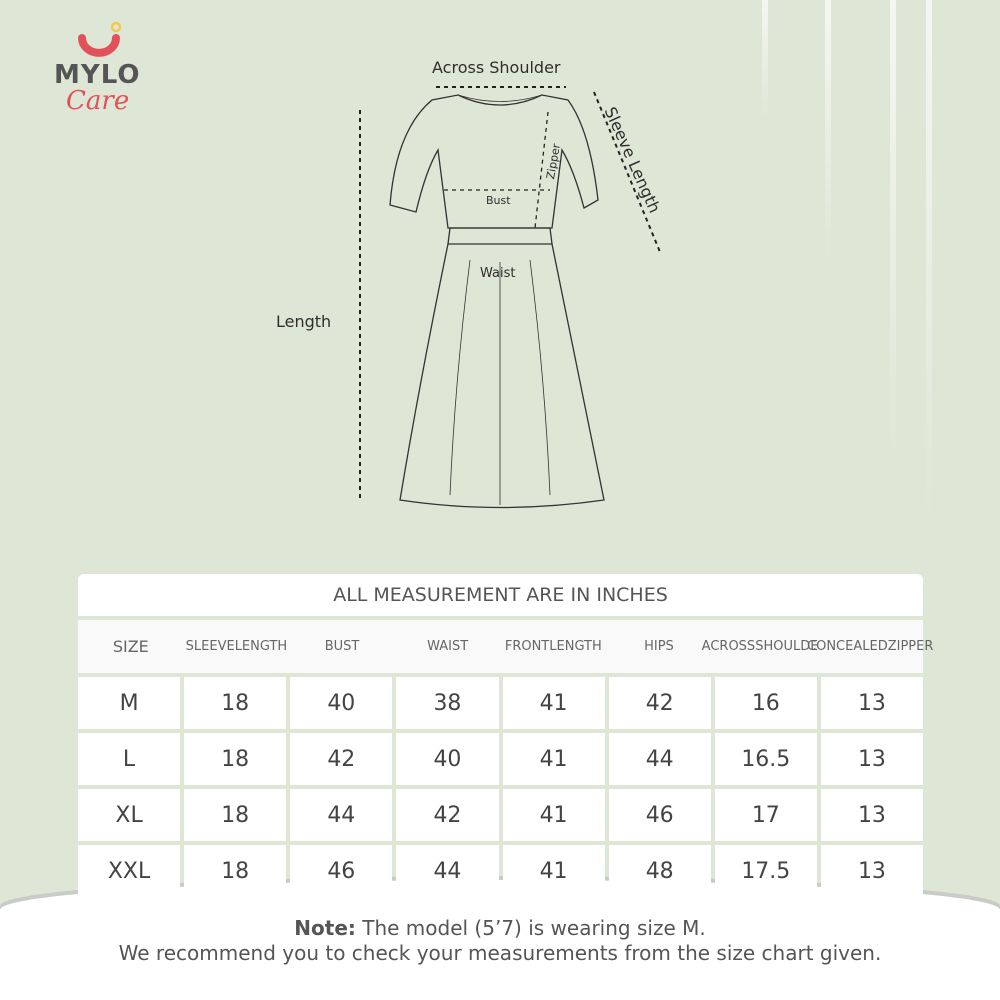 Image resolution: width=1000 pixels, height=1000 pixels. What do you see at coordinates (100, 39) in the screenshot?
I see `logo-smile-icon` at bounding box center [100, 39].